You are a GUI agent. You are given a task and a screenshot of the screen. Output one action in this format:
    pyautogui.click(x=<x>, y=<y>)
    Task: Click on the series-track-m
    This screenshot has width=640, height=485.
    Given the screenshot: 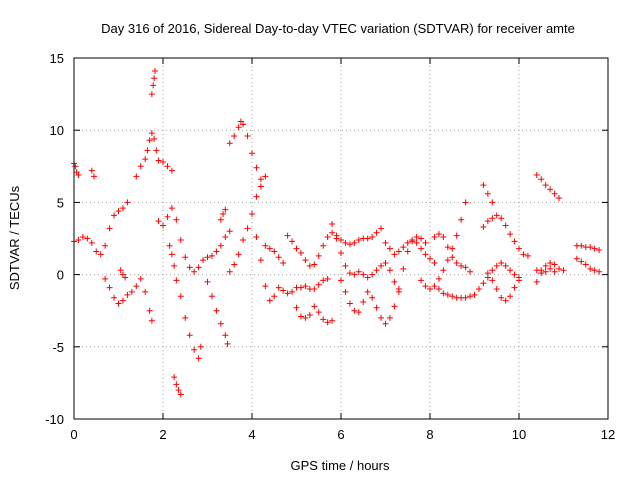 What is the action you would take?
    pyautogui.click(x=247, y=224)
    